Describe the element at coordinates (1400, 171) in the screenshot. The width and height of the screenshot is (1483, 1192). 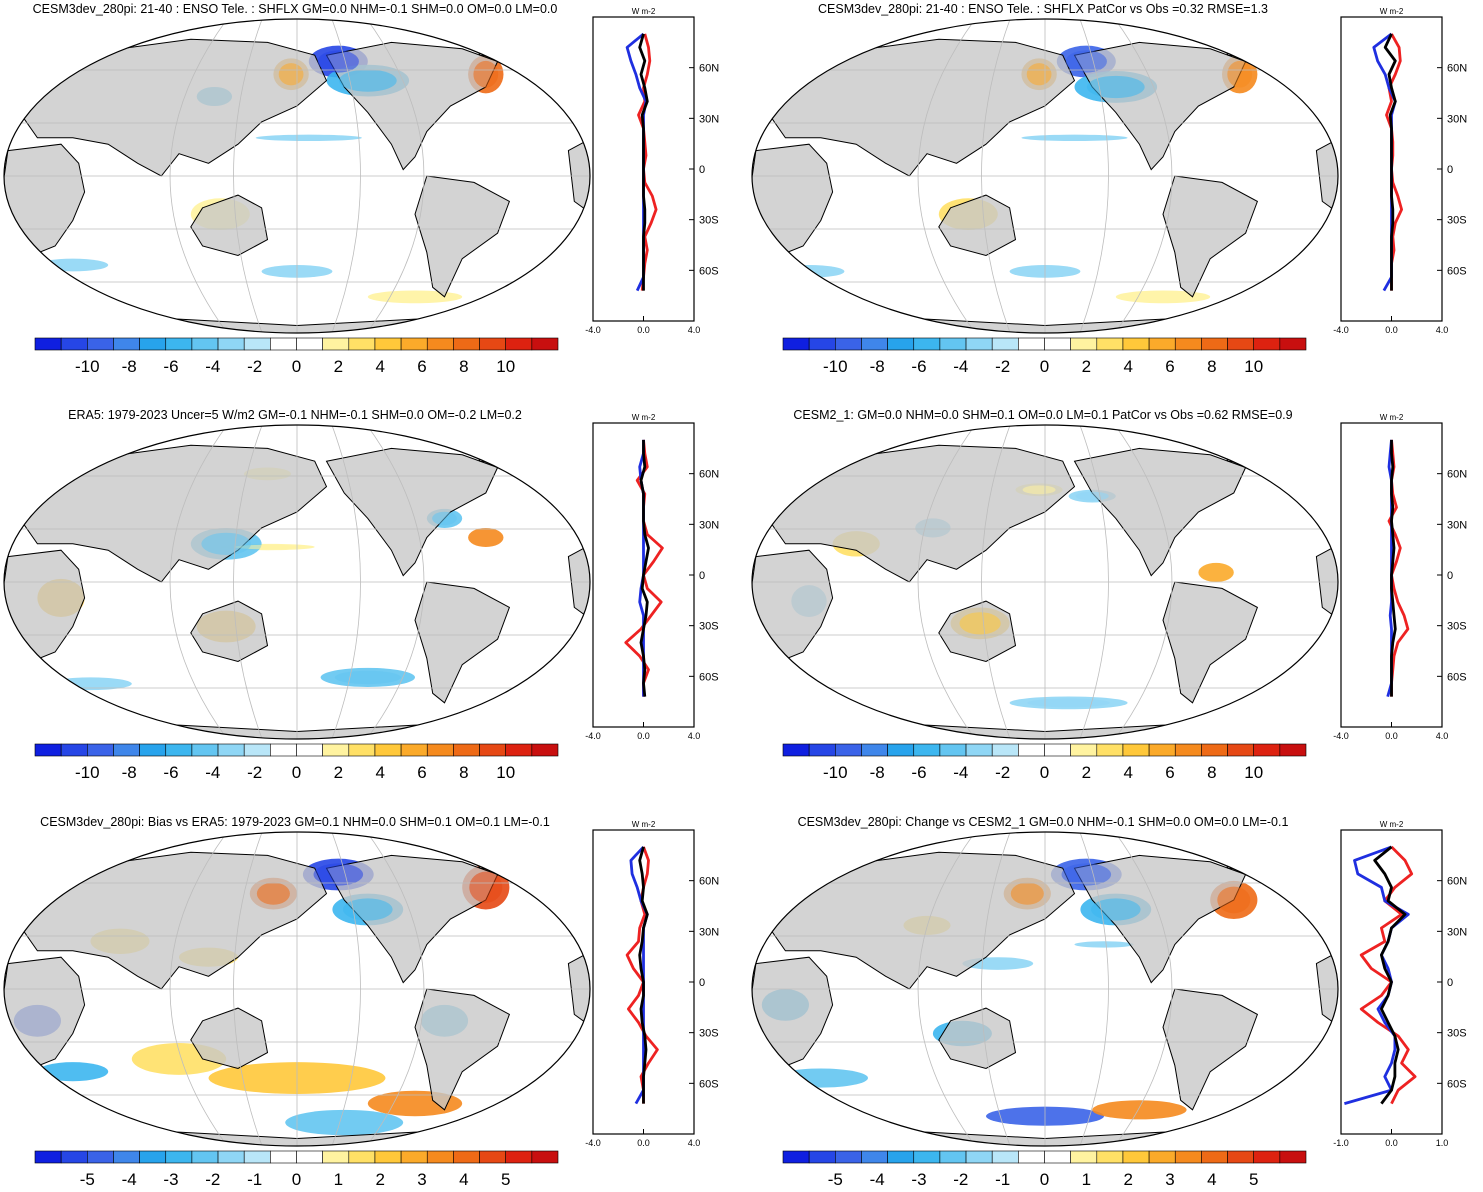
I see `zonal-profile: W m-2 60N 30N 0 30S 60S -4.0 0.0 4.0` at that location.